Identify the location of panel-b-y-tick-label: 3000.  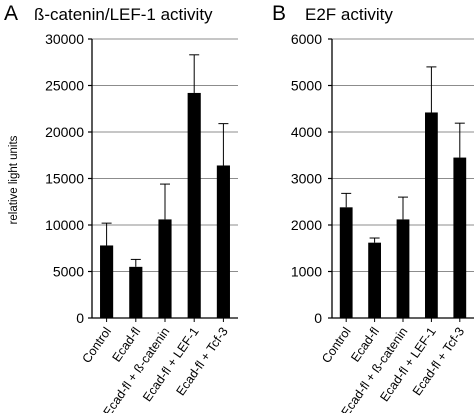
(306, 179).